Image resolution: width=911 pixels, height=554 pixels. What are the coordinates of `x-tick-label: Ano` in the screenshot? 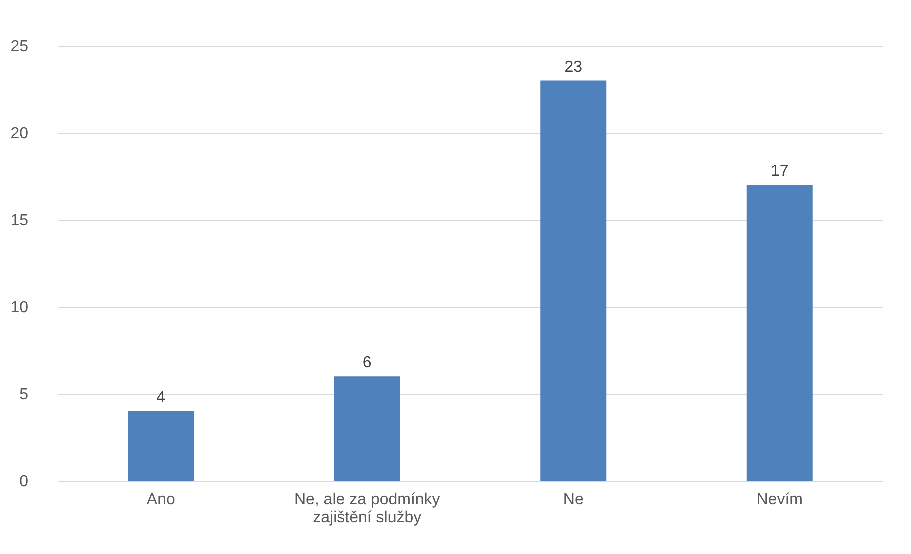 It's located at (161, 500).